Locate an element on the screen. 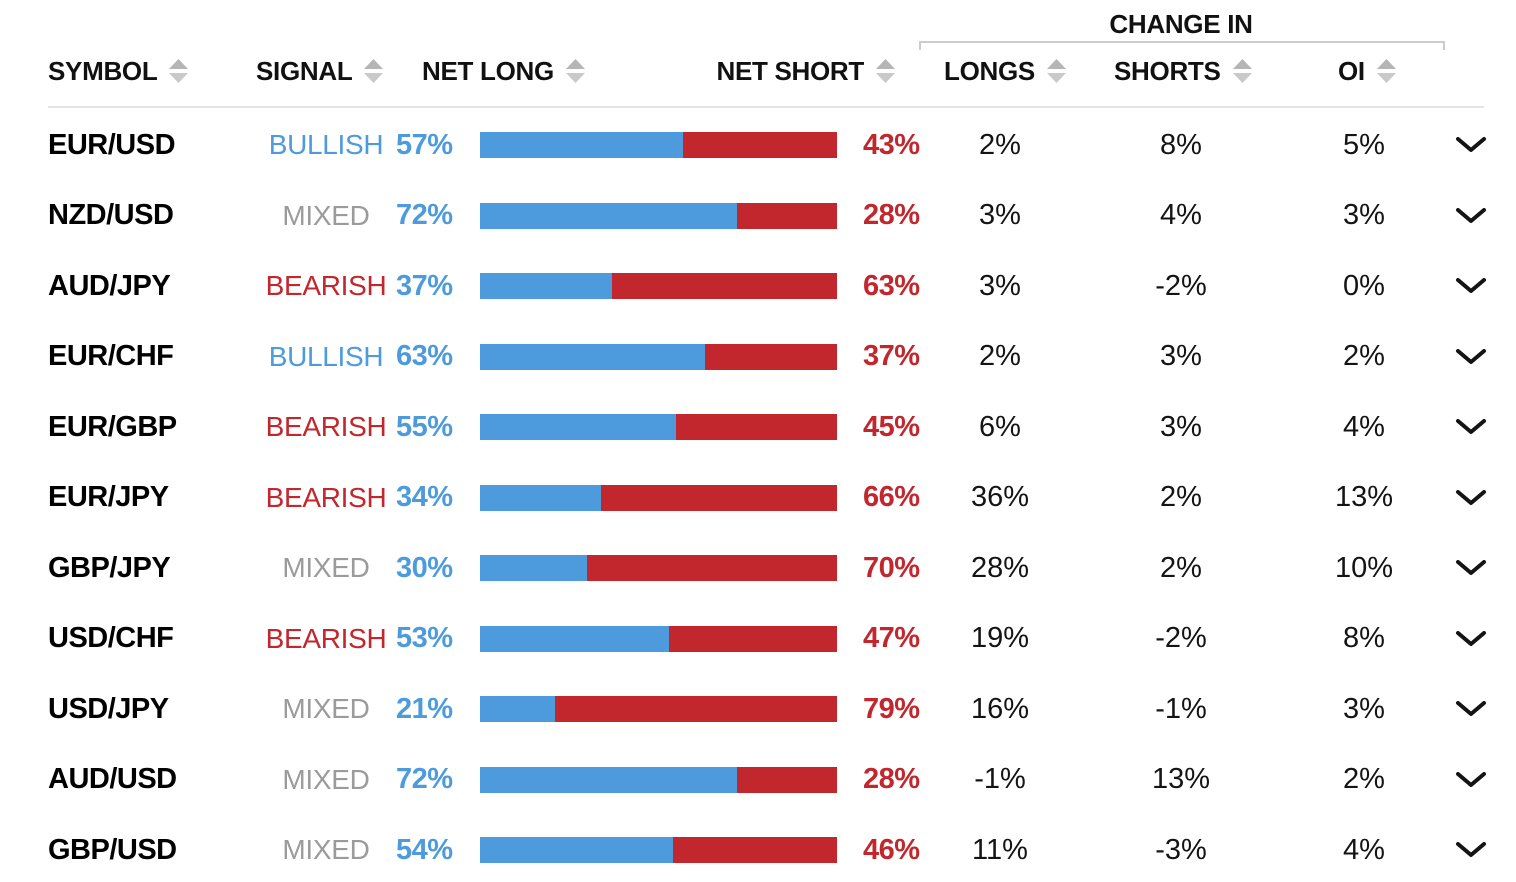  symbol-label: AUD/JPY is located at coordinates (109, 285).